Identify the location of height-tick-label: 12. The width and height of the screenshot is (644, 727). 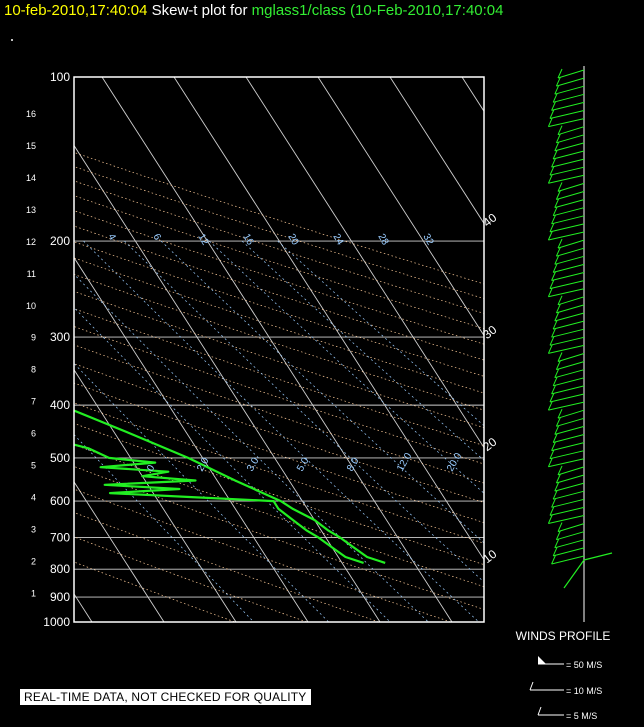
(31, 242).